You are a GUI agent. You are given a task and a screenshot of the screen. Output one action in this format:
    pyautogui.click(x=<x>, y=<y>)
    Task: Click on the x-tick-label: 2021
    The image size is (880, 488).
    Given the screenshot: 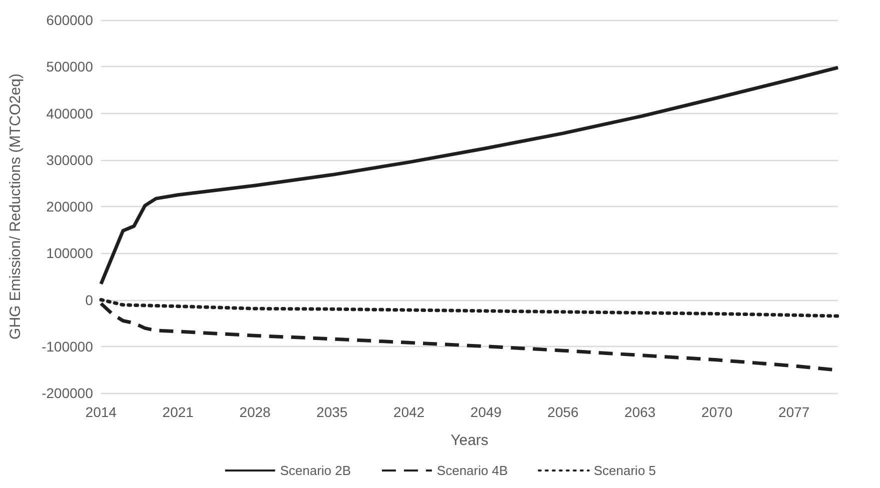 What is the action you would take?
    pyautogui.click(x=178, y=412)
    